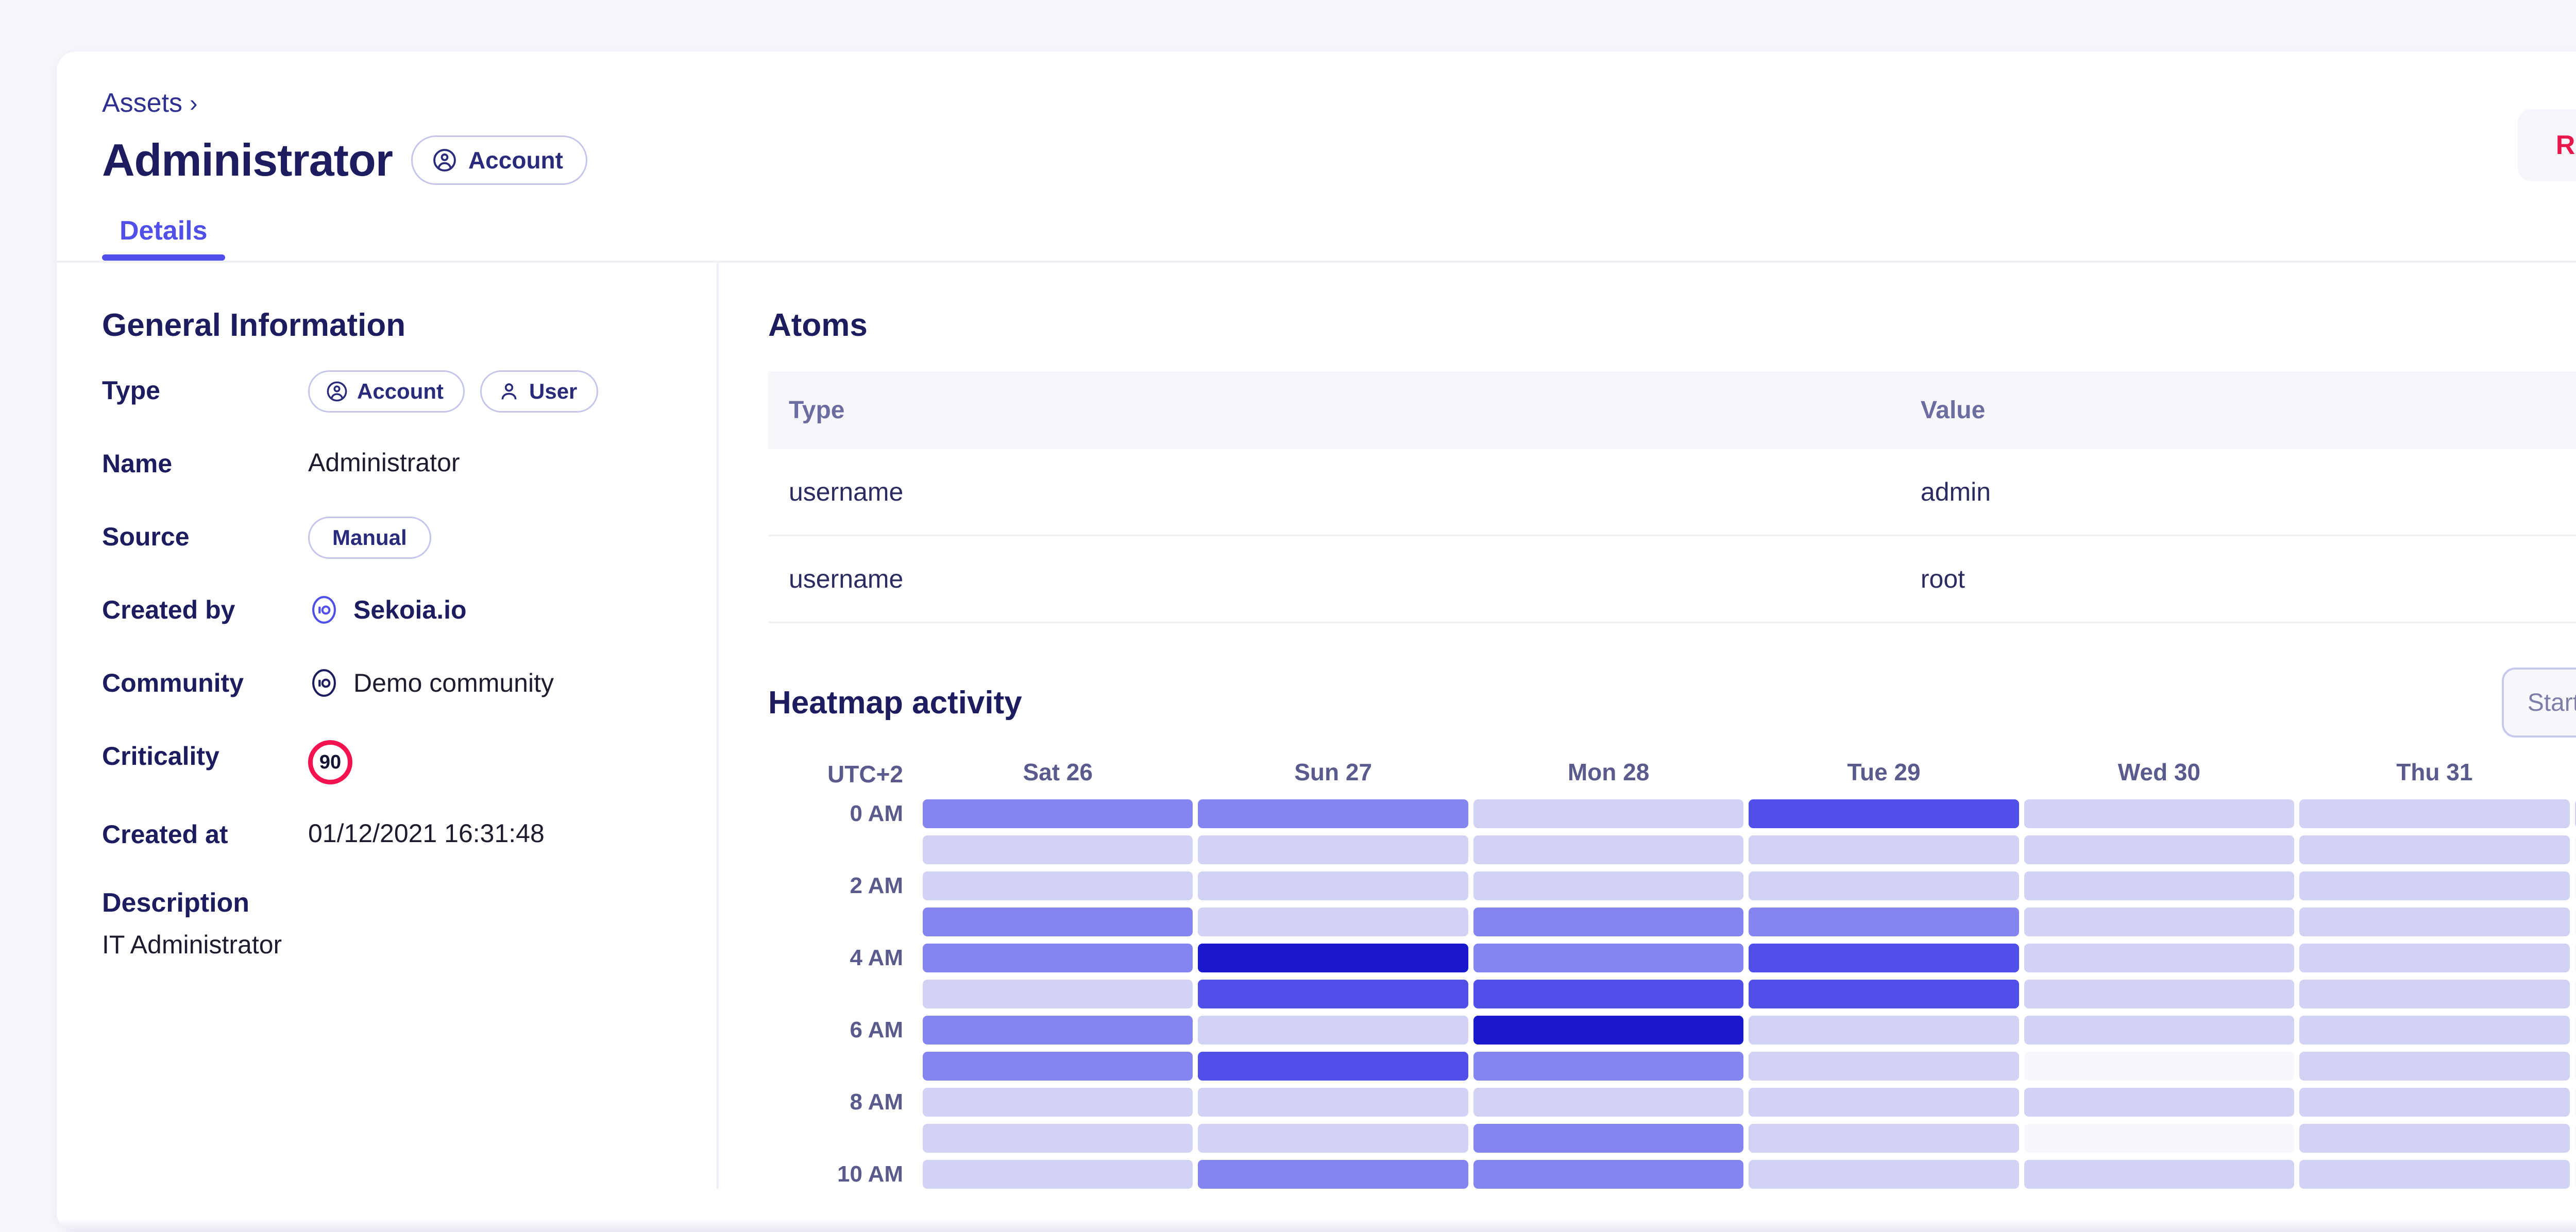 Image resolution: width=2576 pixels, height=1232 pixels. Describe the element at coordinates (539, 391) in the screenshot. I see `type-chip-user: User` at that location.